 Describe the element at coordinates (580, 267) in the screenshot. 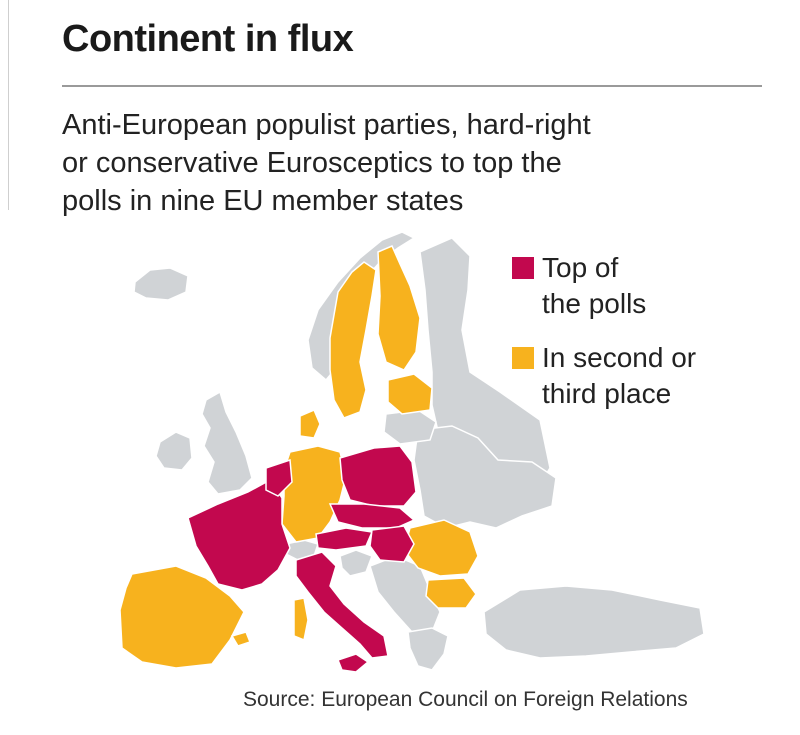

I see `legend-label-line: Top of` at that location.